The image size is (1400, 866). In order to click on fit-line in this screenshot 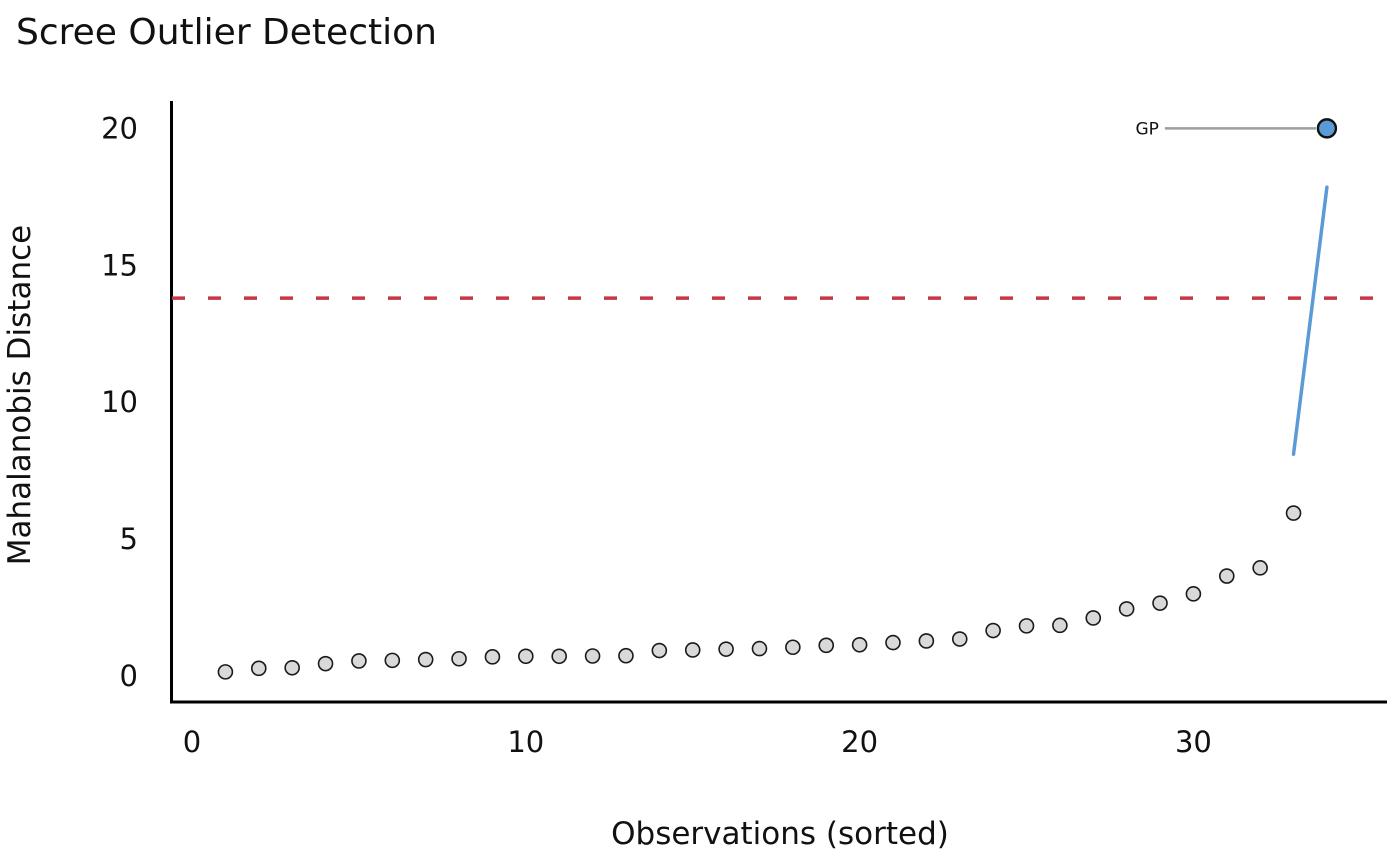, I will do `click(1310, 320)`.